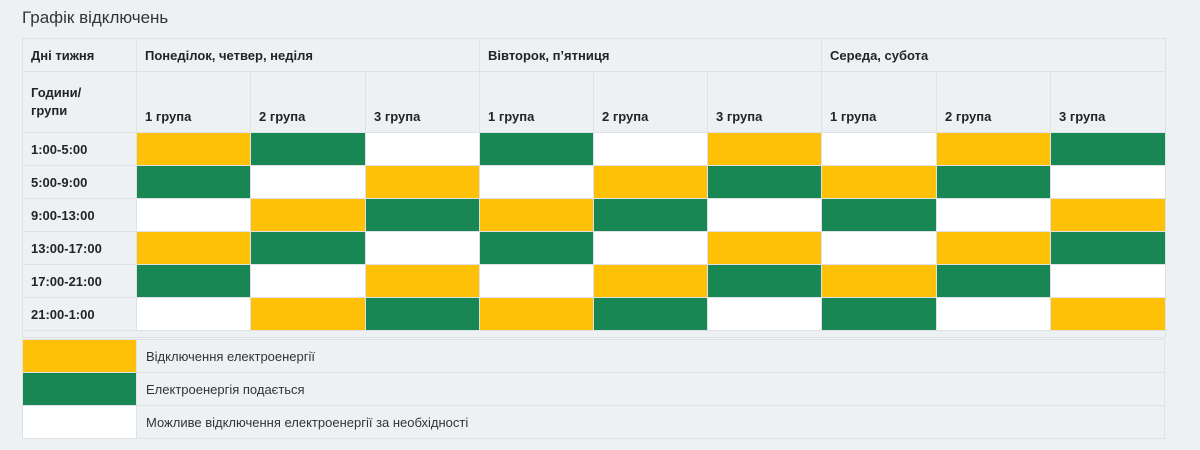 The height and width of the screenshot is (450, 1200). What do you see at coordinates (79, 356) in the screenshot?
I see `legend-swatch-off` at bounding box center [79, 356].